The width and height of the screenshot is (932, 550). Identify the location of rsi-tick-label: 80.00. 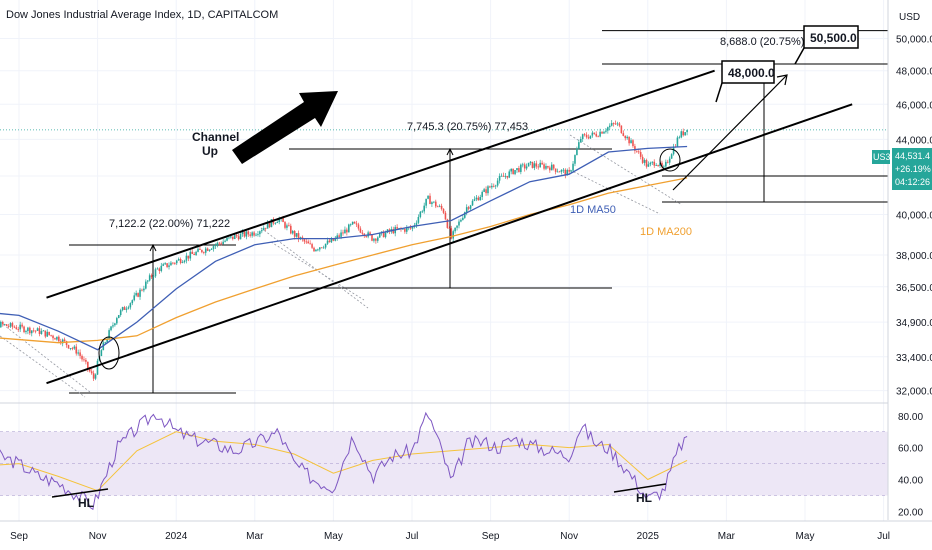
(910, 417).